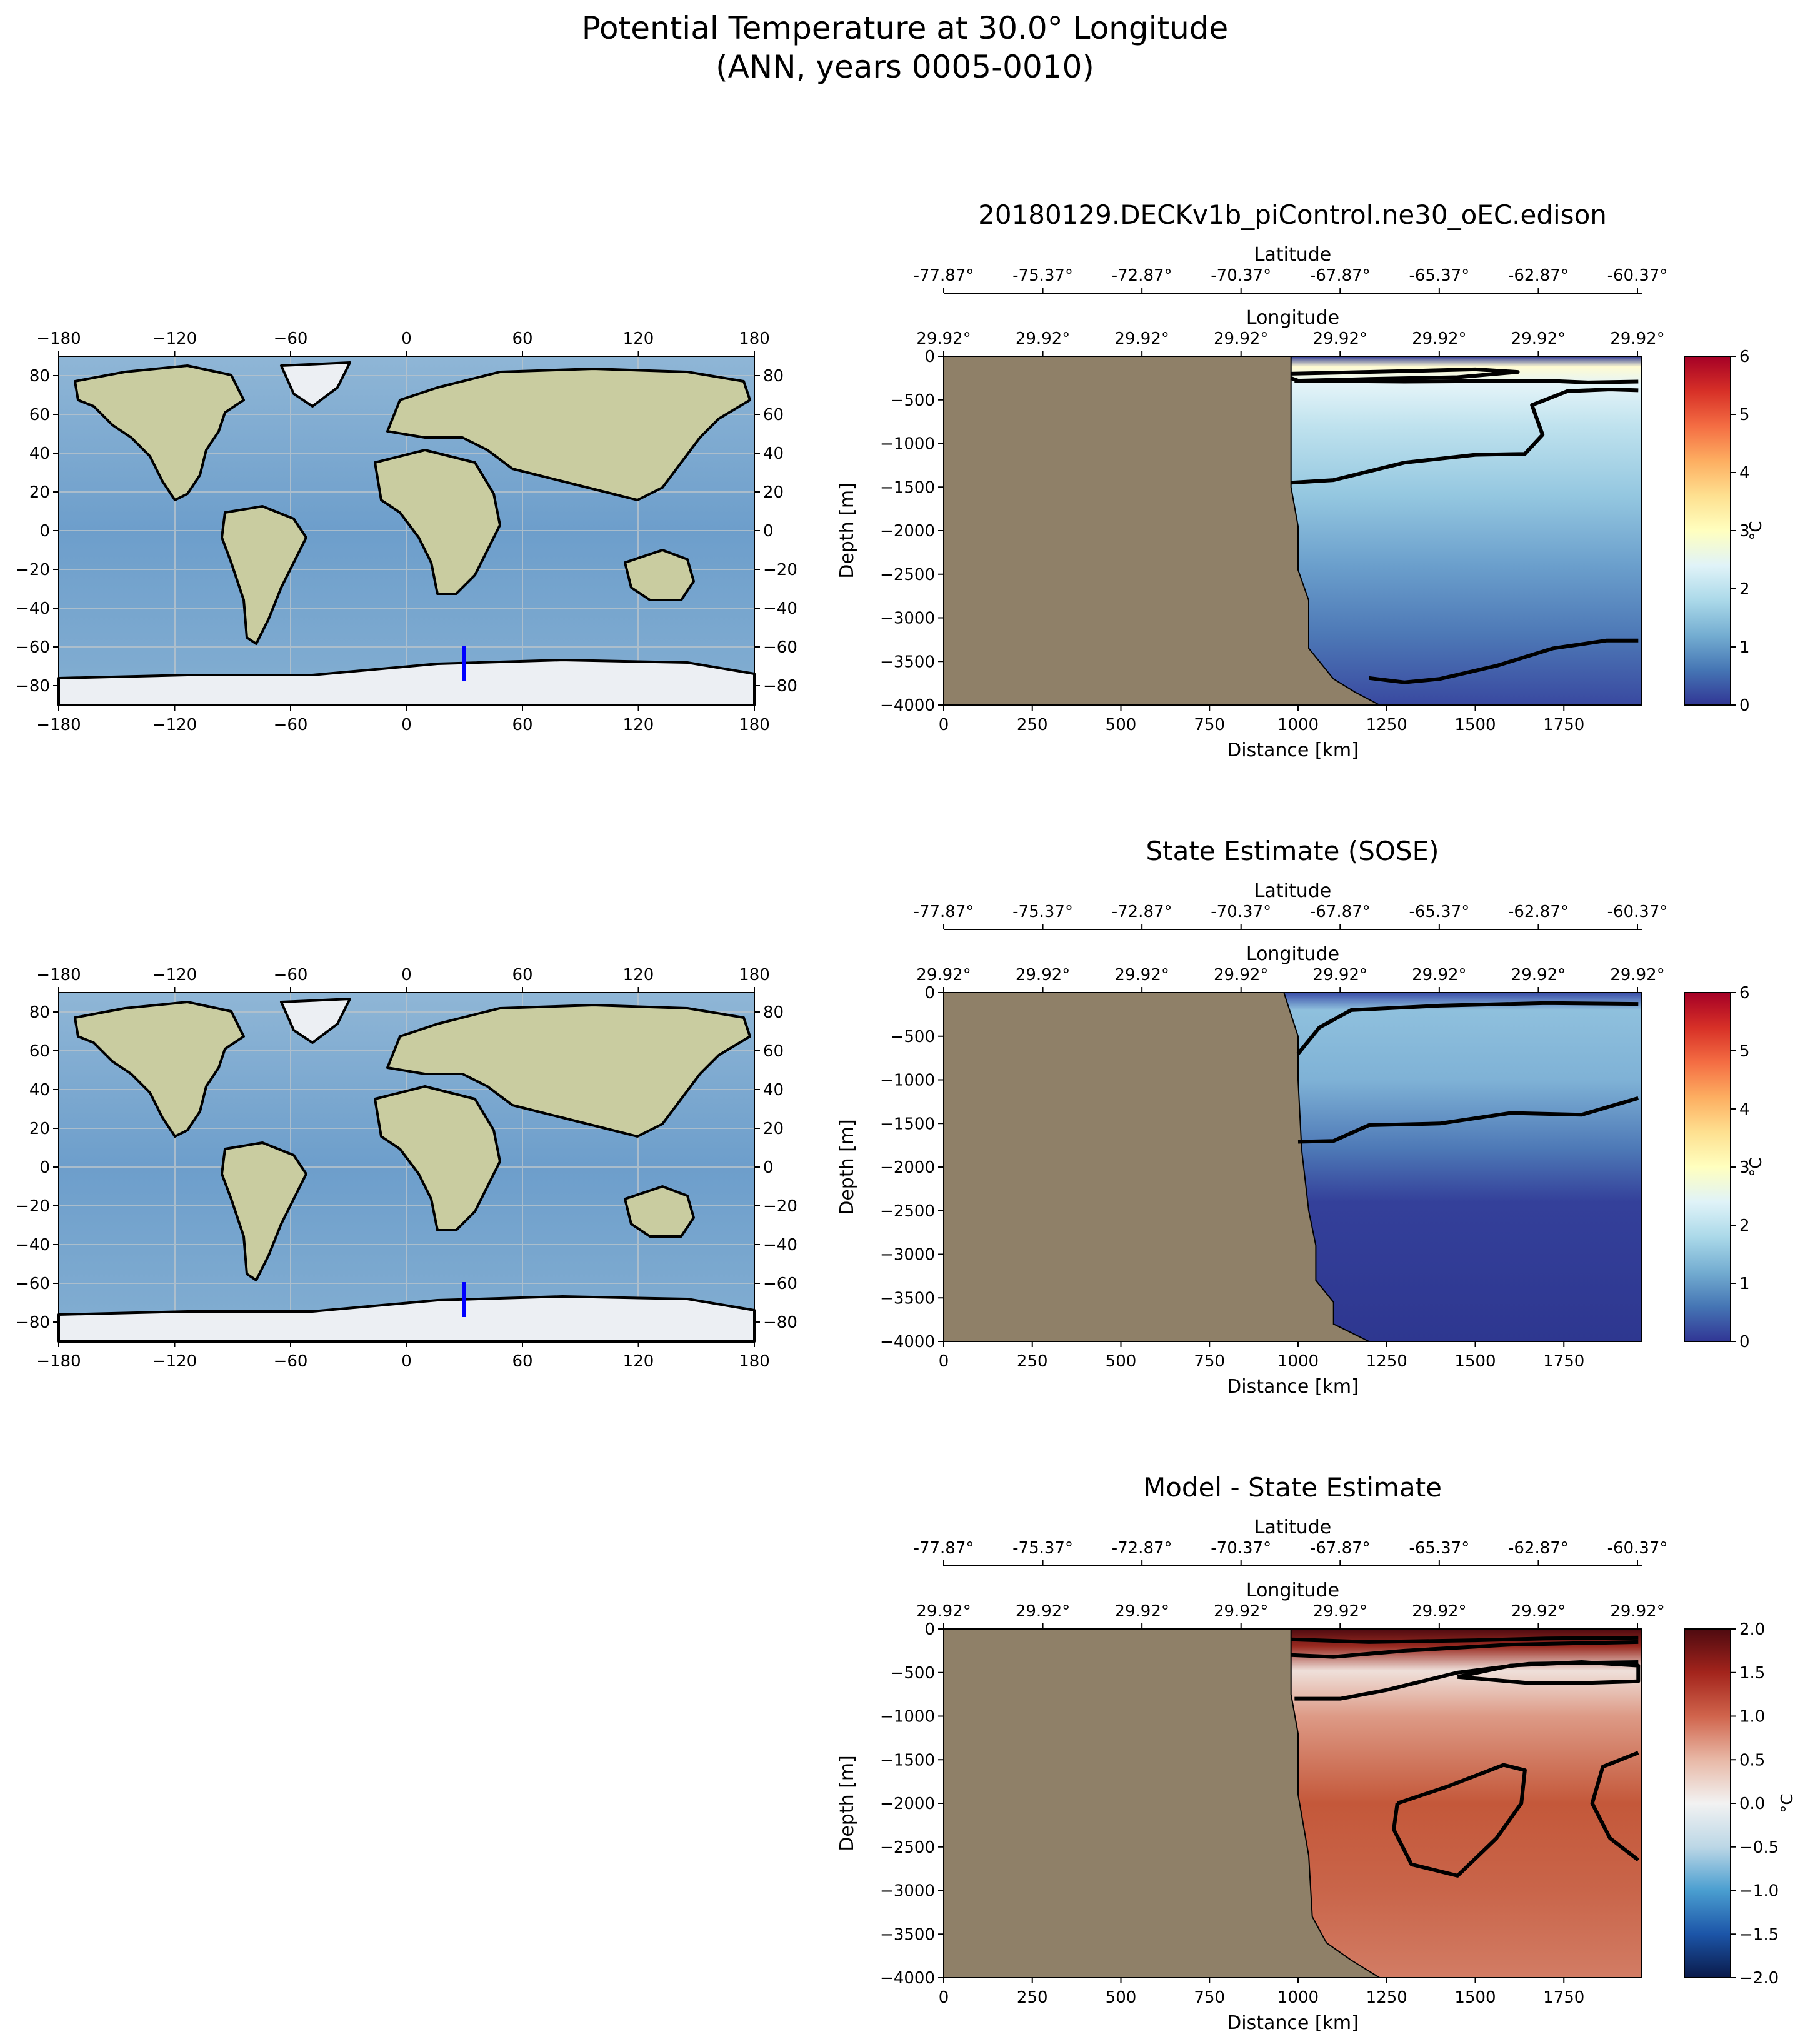 Image resolution: width=1810 pixels, height=2044 pixels. Describe the element at coordinates (781, 647) in the screenshot. I see `map-lat-tick-label-right: −60` at that location.